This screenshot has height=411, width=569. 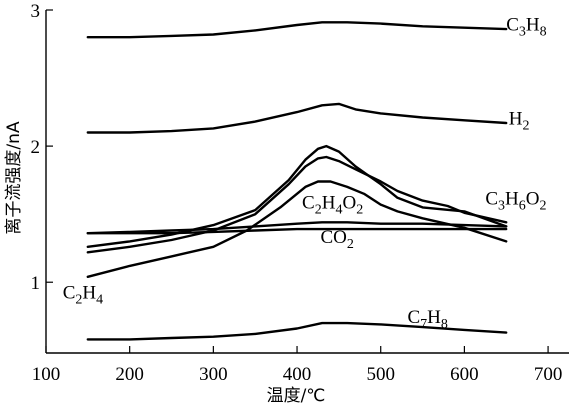 What do you see at coordinates (83, 295) in the screenshot?
I see `series-label-c2h4: C2H4` at bounding box center [83, 295].